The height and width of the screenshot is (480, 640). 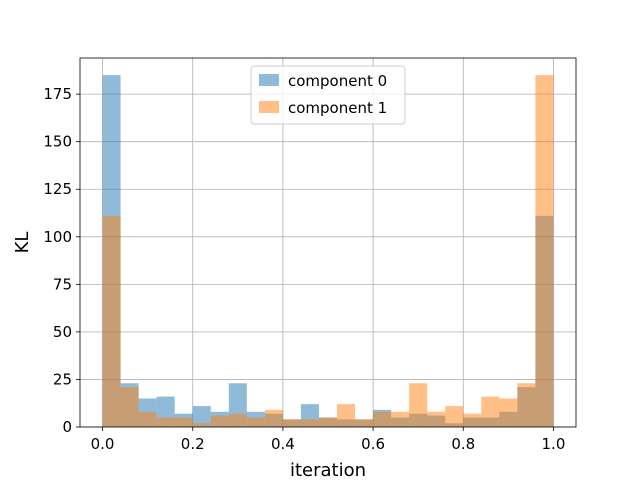 I want to click on x-tick-label: 0.6, so click(x=373, y=444).